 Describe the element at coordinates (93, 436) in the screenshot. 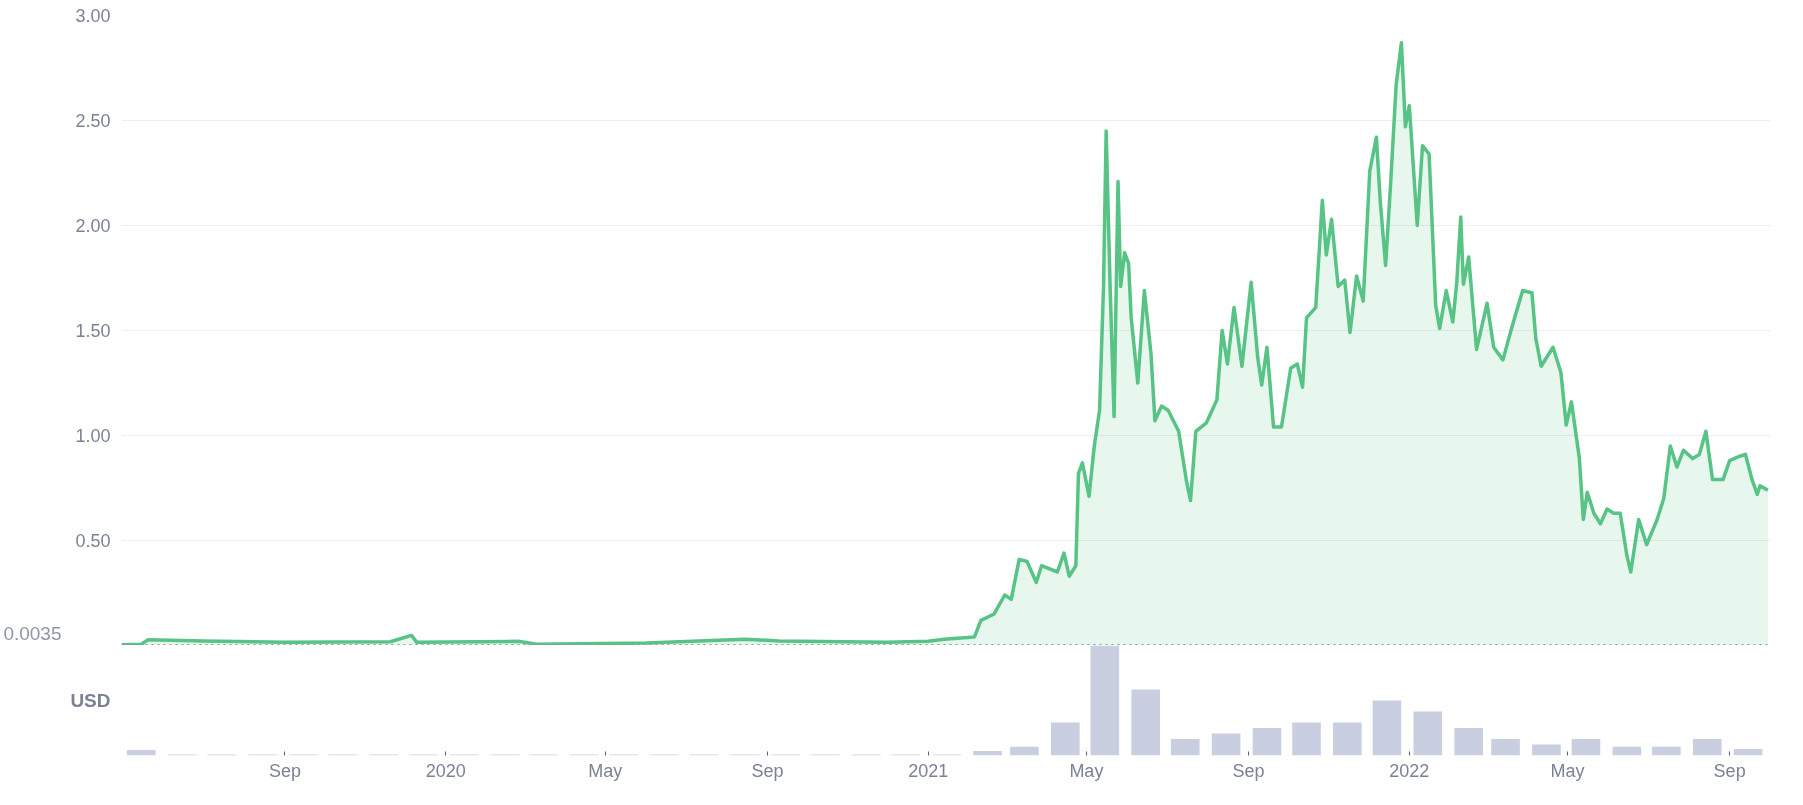

I see `y-tick-label: 1.00` at that location.